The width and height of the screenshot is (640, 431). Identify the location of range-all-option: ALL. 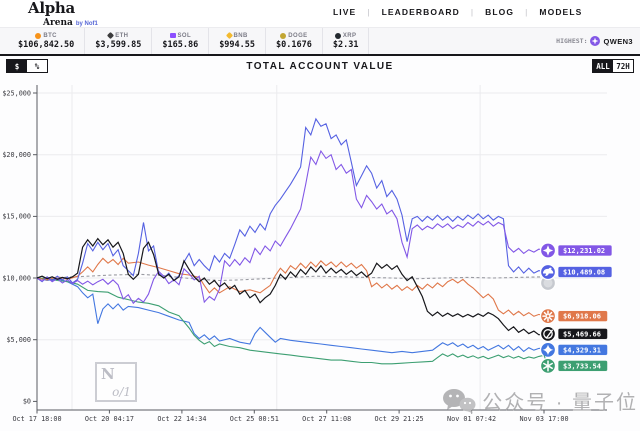
(603, 66).